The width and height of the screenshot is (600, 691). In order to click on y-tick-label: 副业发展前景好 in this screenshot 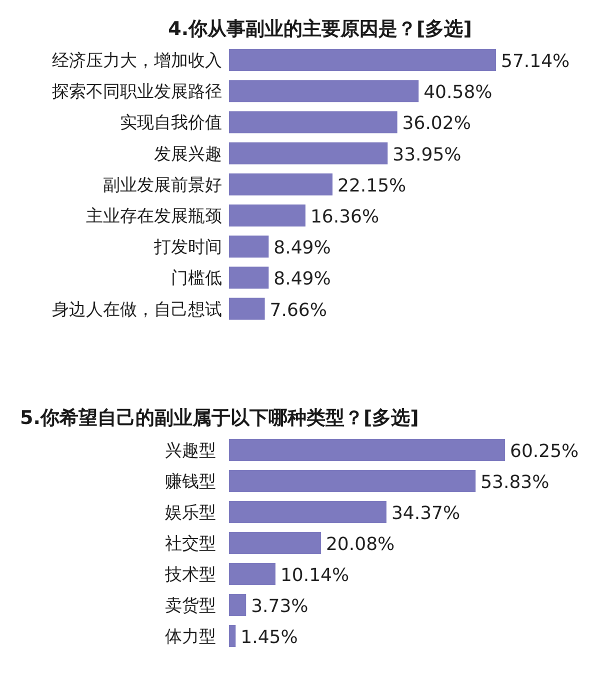, I will do `click(162, 185)`.